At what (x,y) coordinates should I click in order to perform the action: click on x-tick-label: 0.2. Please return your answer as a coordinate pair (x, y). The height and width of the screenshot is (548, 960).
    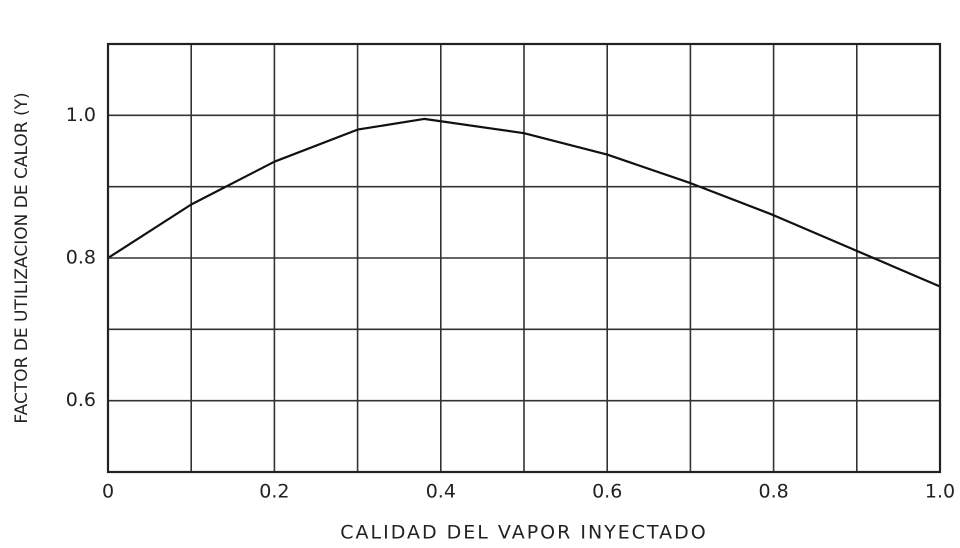
    Looking at the image, I should click on (274, 492).